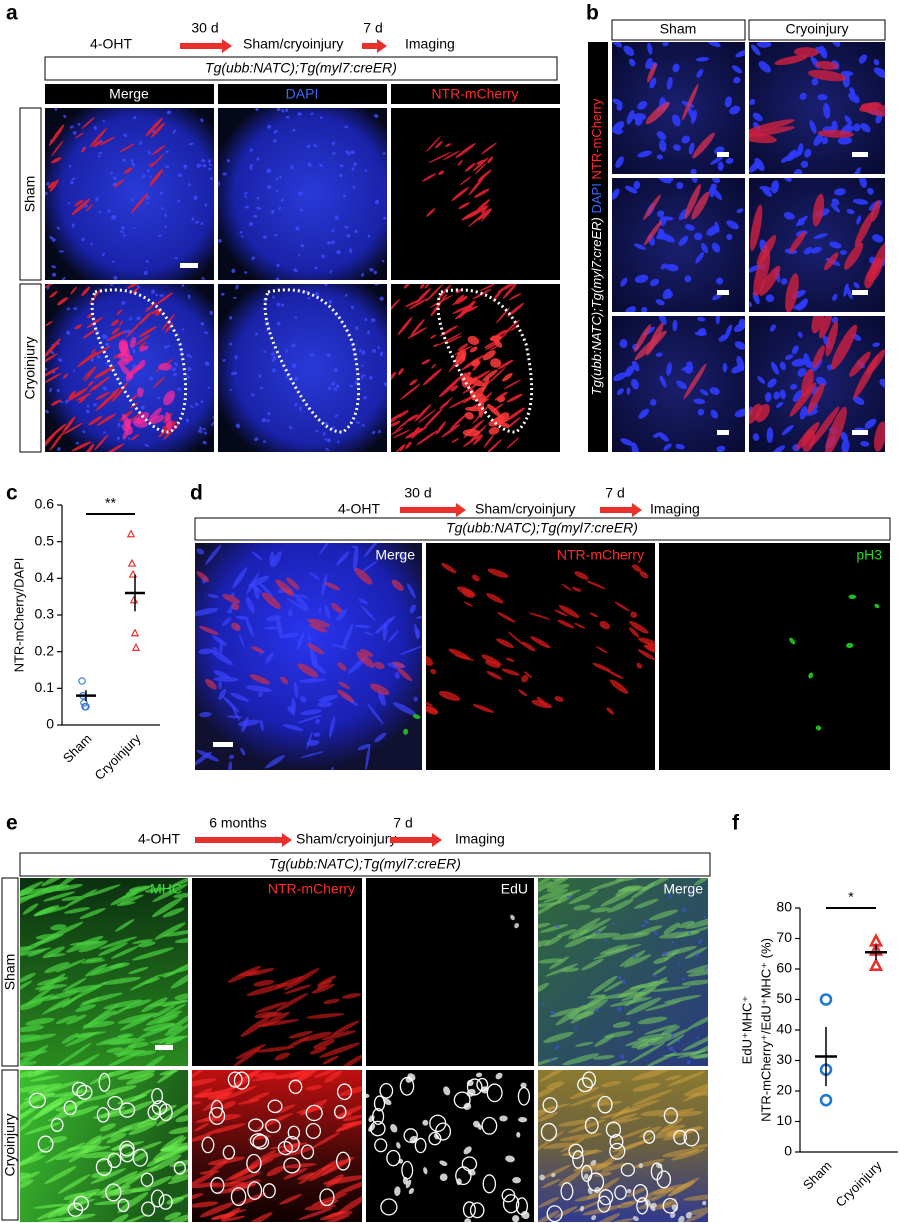 This screenshot has height=1223, width=900. What do you see at coordinates (45, 614) in the screenshot?
I see `y-tick-label: 0.3` at bounding box center [45, 614].